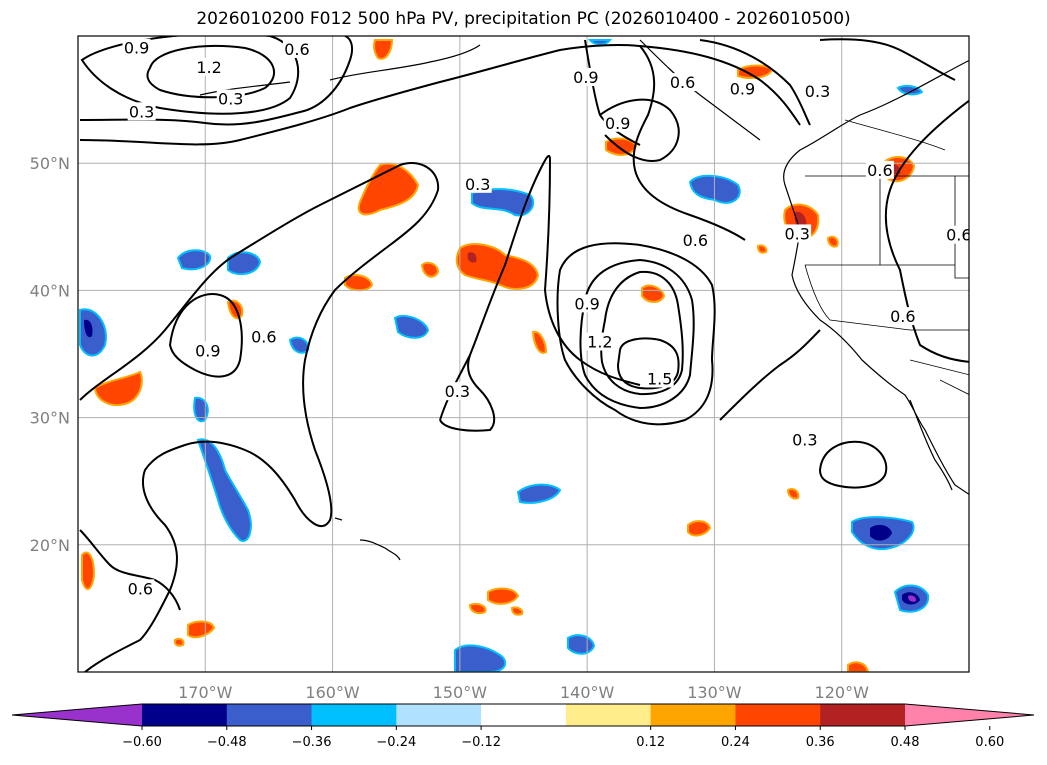 The width and height of the screenshot is (1047, 765). Describe the element at coordinates (650, 742) in the screenshot. I see `colorbar-tick-label: 0.12` at that location.